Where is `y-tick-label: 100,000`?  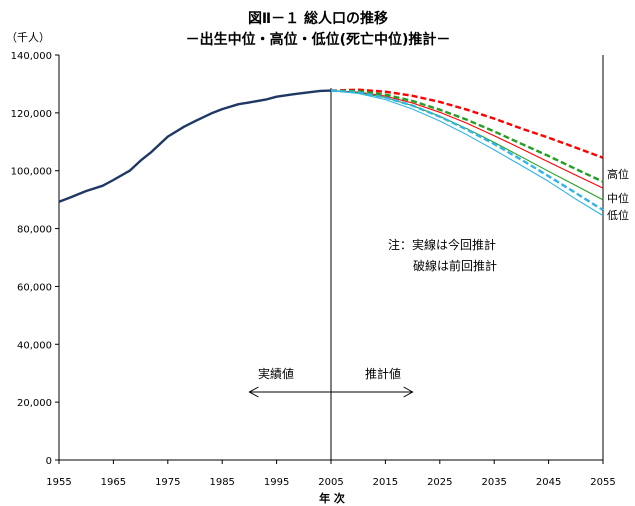
y-tick-label: 100,000 is located at coordinates (31, 172).